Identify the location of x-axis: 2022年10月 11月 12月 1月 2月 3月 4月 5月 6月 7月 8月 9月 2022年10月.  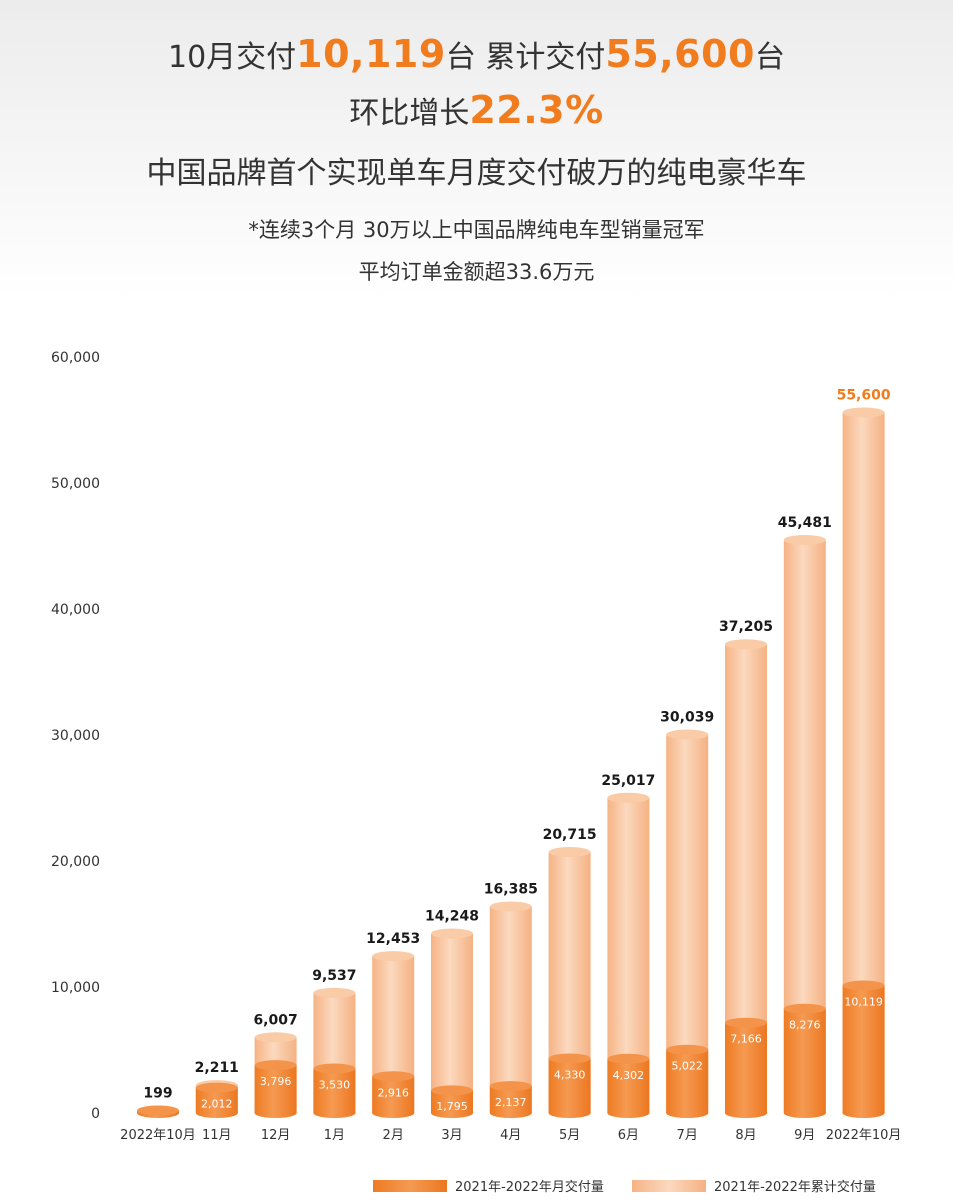
(510, 1135).